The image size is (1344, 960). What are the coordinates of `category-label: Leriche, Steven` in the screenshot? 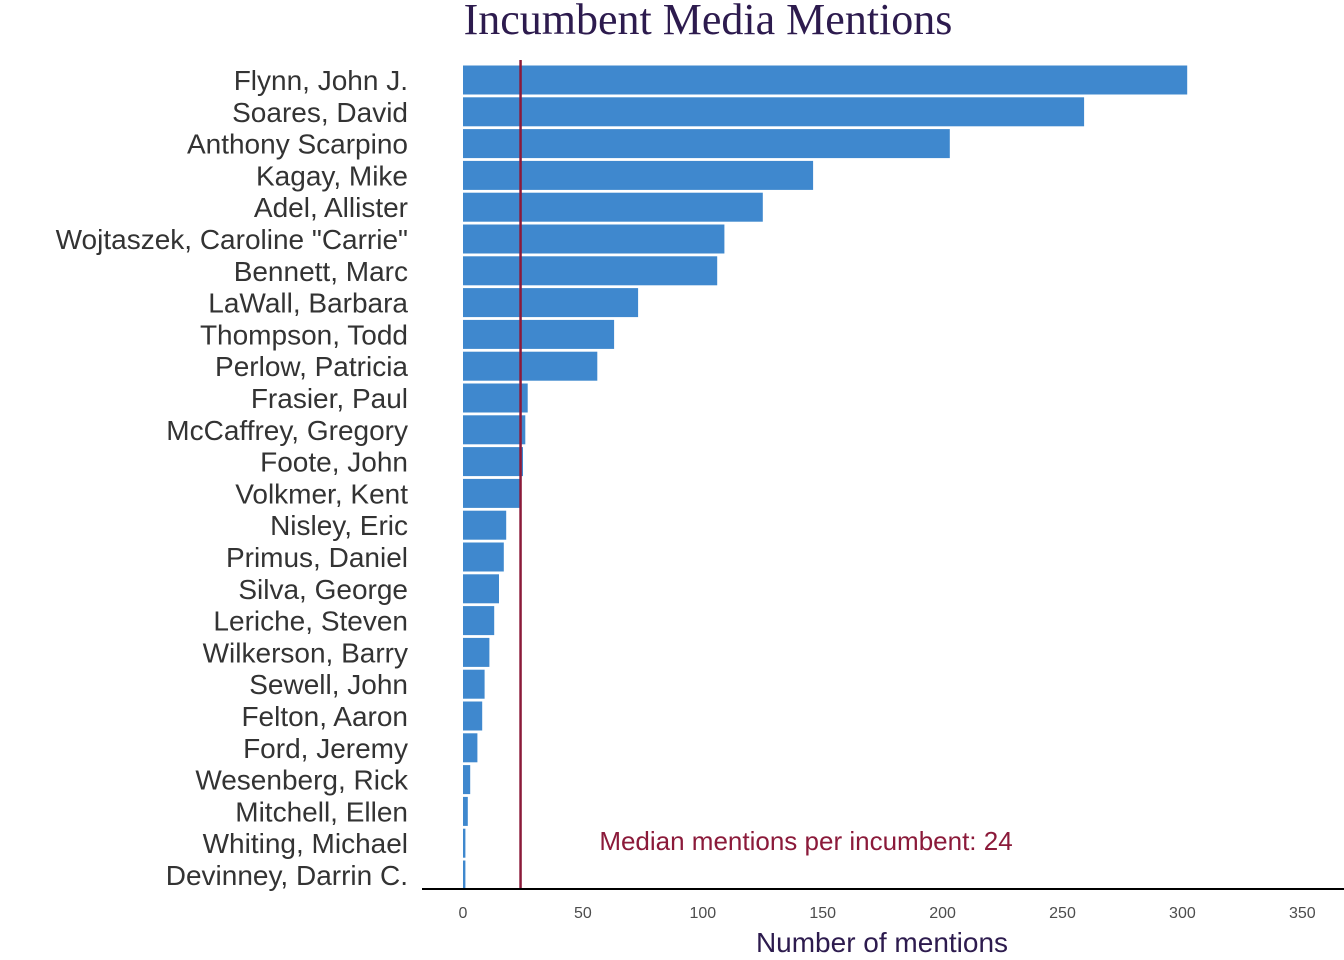 It's located at (310, 621).